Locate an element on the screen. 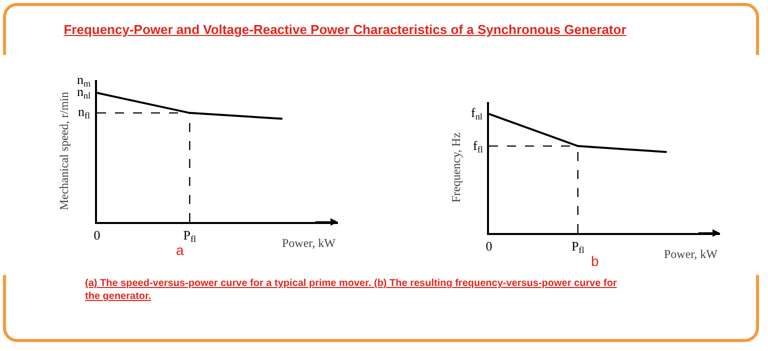  annotation: f$_{nl}$ is located at coordinates (477, 113).